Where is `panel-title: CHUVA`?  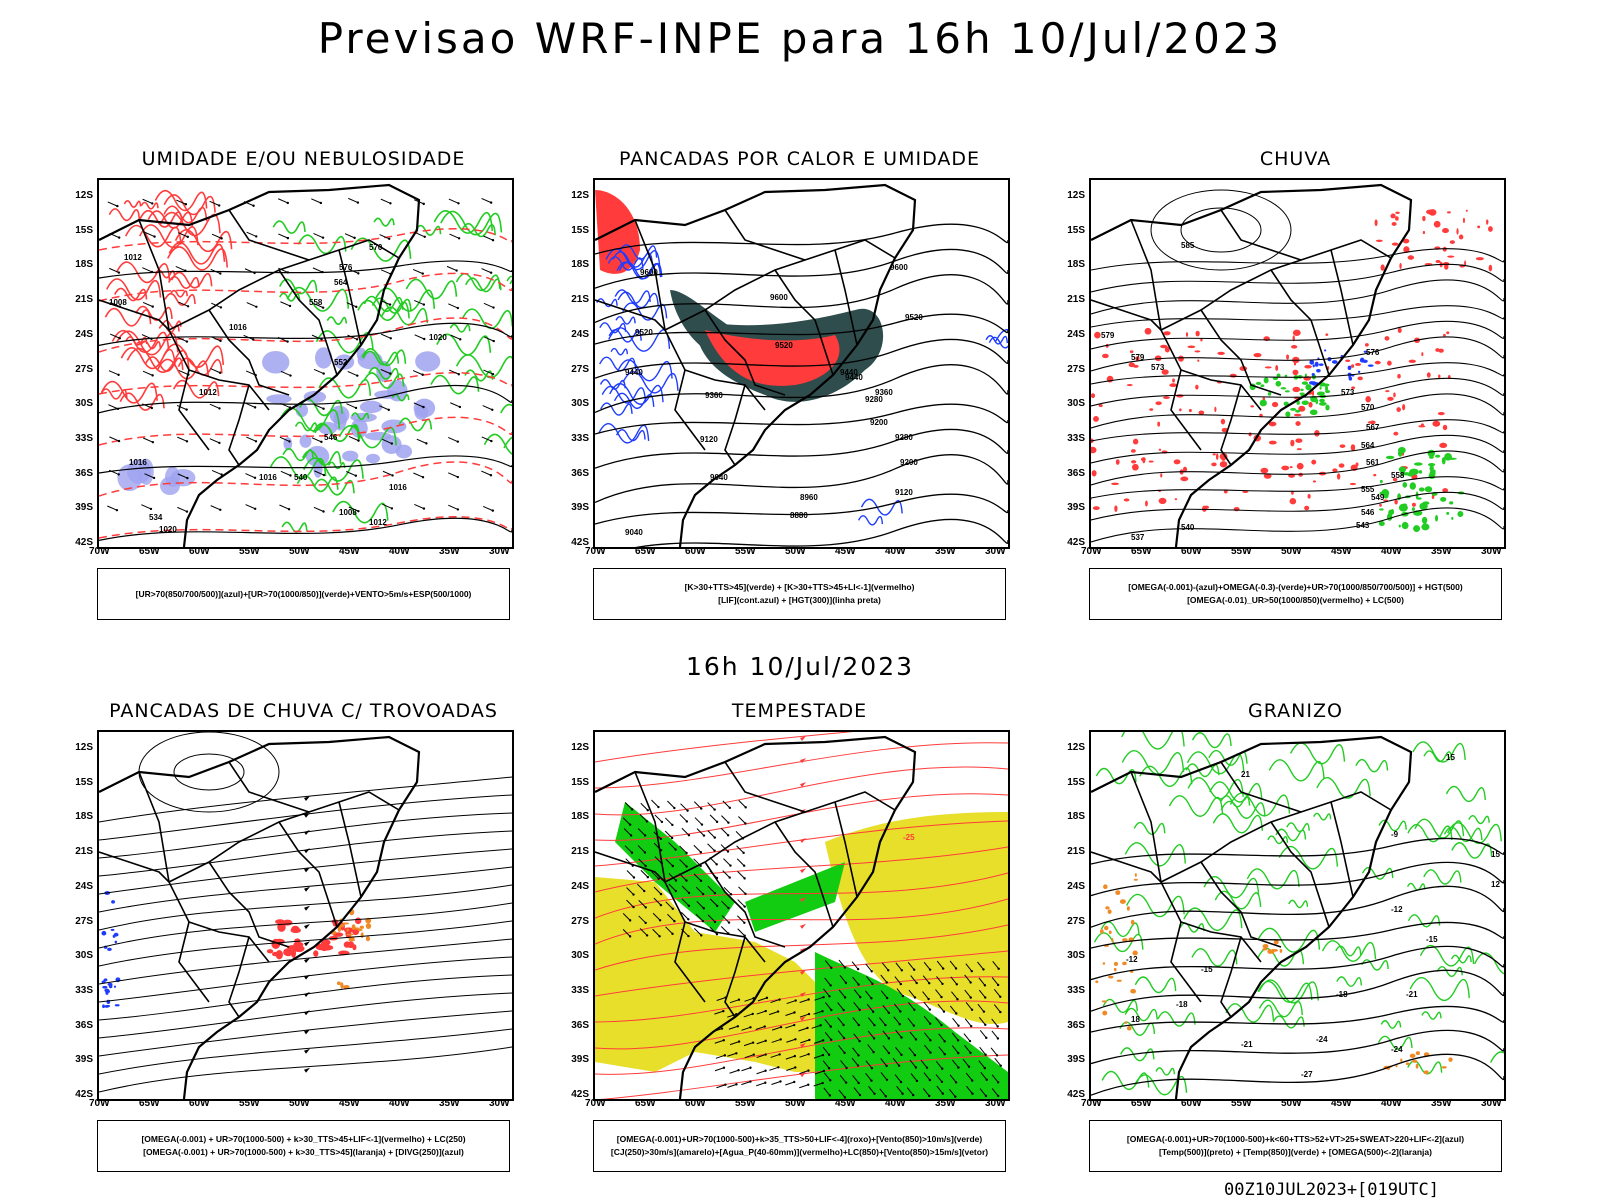 panel-title: CHUVA is located at coordinates (1295, 159).